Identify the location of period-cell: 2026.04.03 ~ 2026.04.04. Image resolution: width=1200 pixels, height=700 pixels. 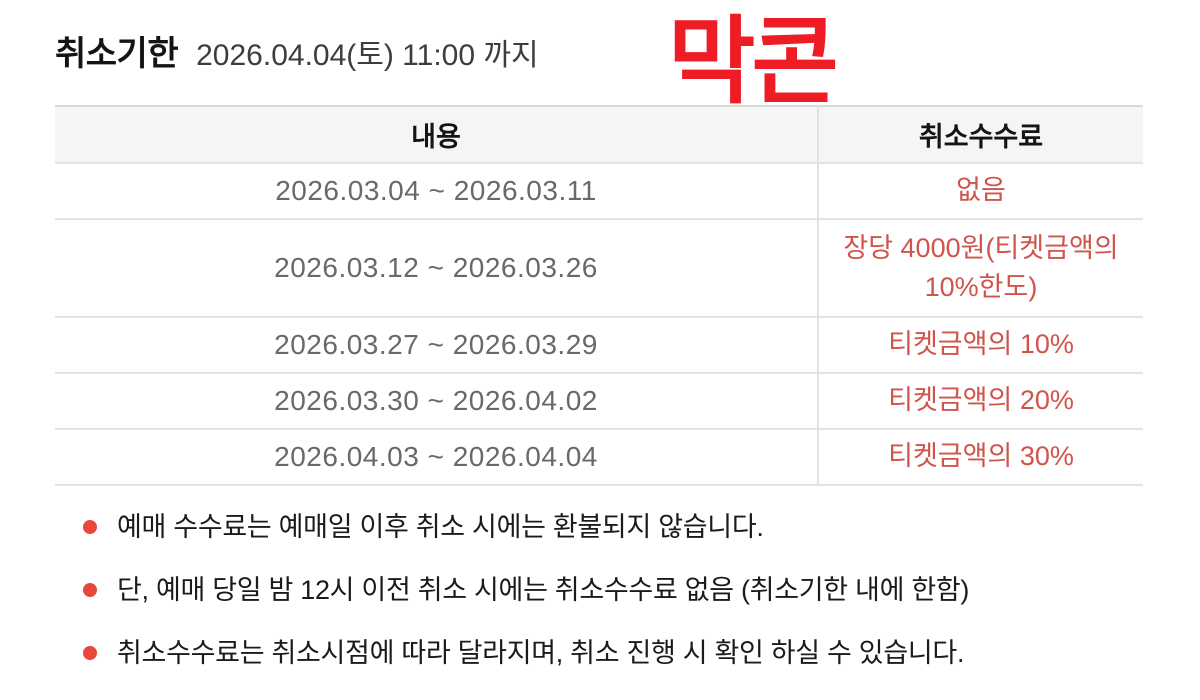
(436, 456).